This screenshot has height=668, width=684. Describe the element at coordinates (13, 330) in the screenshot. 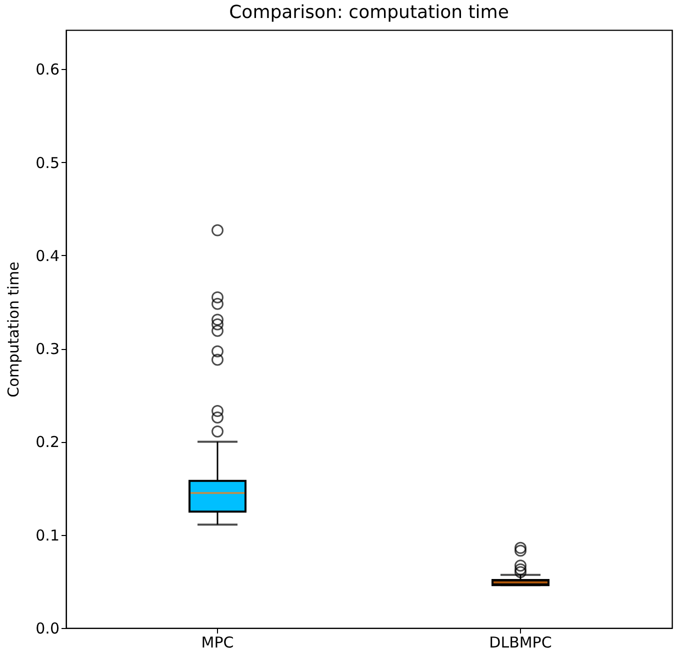

I see `y-axis-title: Computation time` at that location.